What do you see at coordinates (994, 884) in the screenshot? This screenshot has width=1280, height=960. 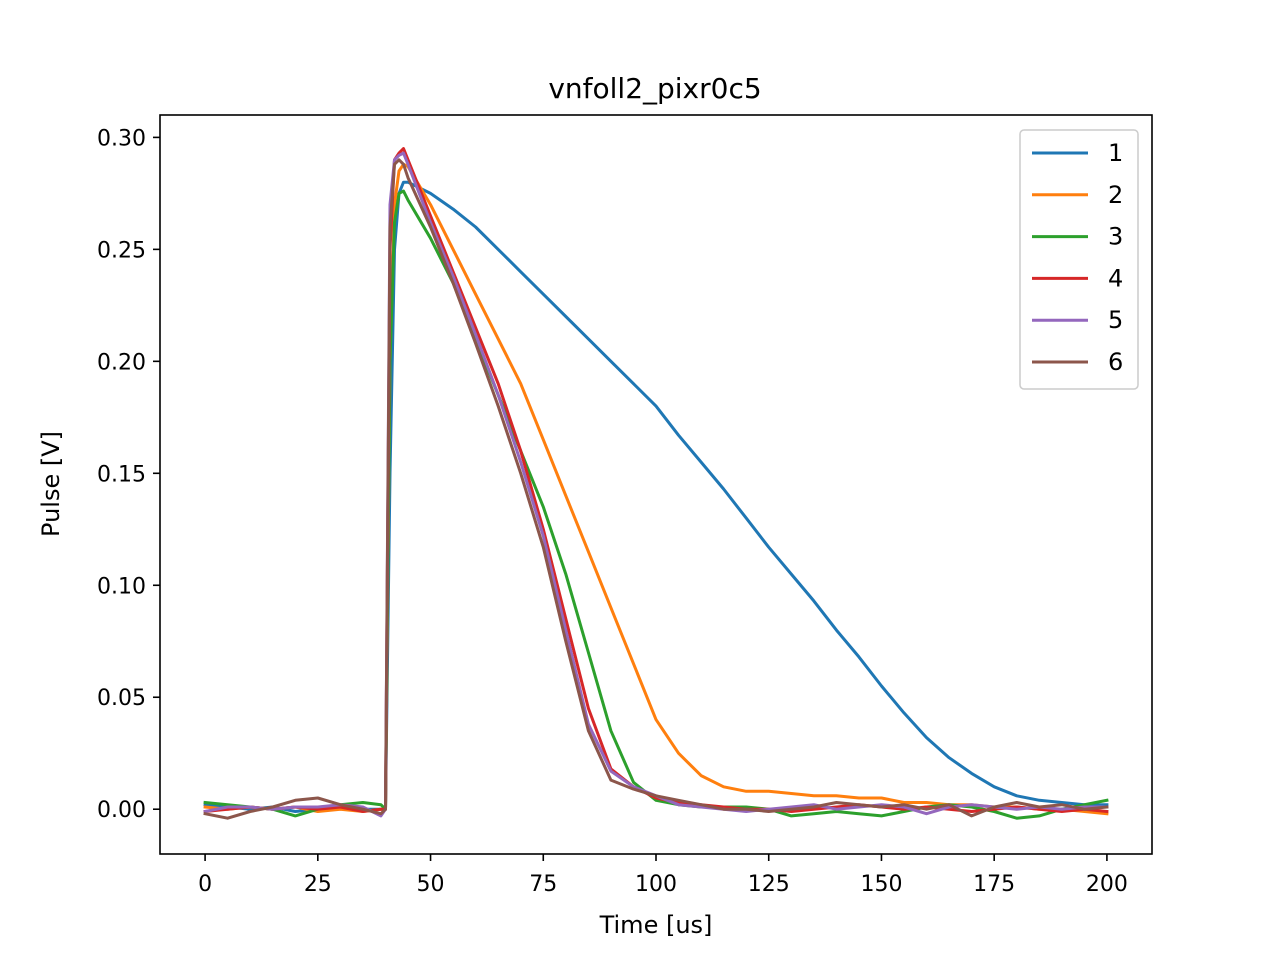 I see `x-tick-label: 175` at bounding box center [994, 884].